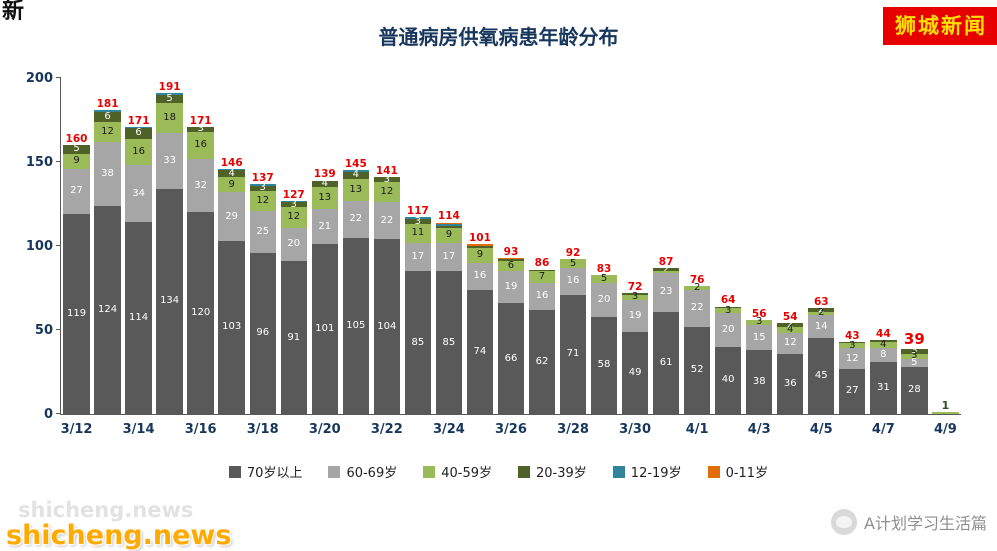 The image size is (997, 551). I want to click on bar-slot: 181 6 12 38 124, so click(107, 246).